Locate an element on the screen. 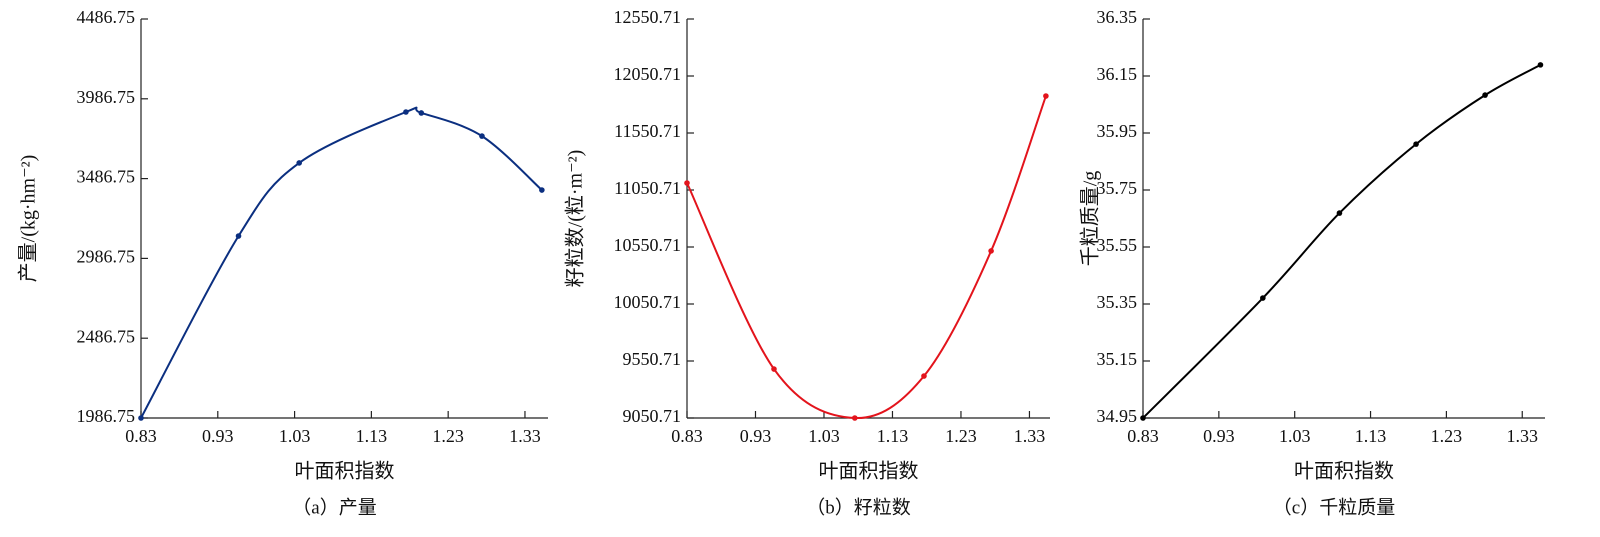 This screenshot has width=1600, height=537. y-tick-label: 36.35 is located at coordinates (1117, 17).